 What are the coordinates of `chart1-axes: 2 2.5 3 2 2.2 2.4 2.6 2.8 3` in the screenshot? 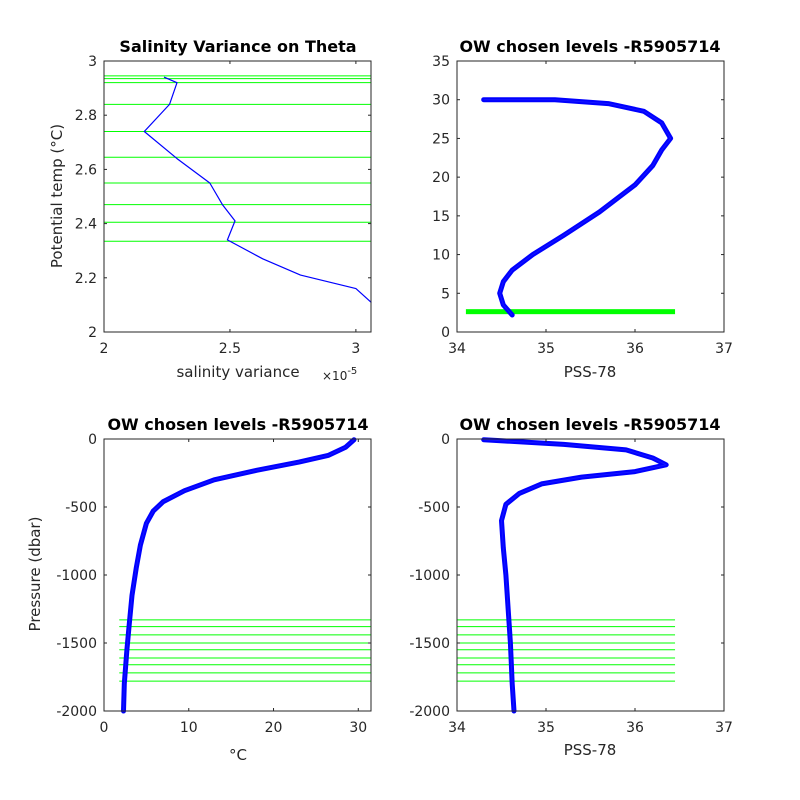 It's located at (223, 205).